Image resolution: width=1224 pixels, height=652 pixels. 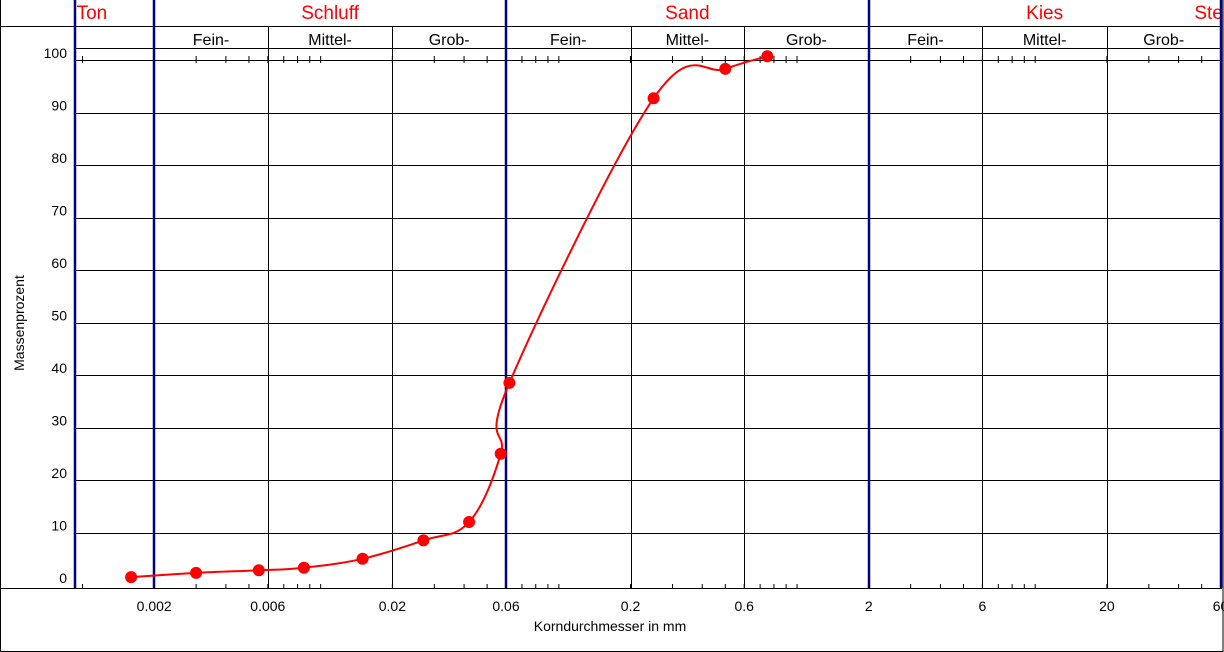 I want to click on x-tick-label: 0.002, so click(x=154, y=606).